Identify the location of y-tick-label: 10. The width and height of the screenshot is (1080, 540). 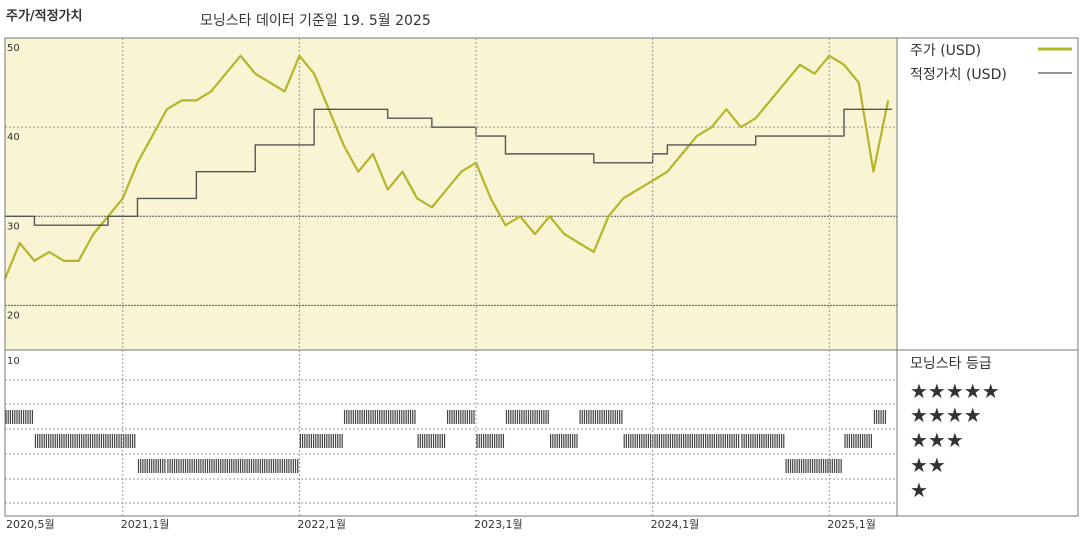
(13, 361).